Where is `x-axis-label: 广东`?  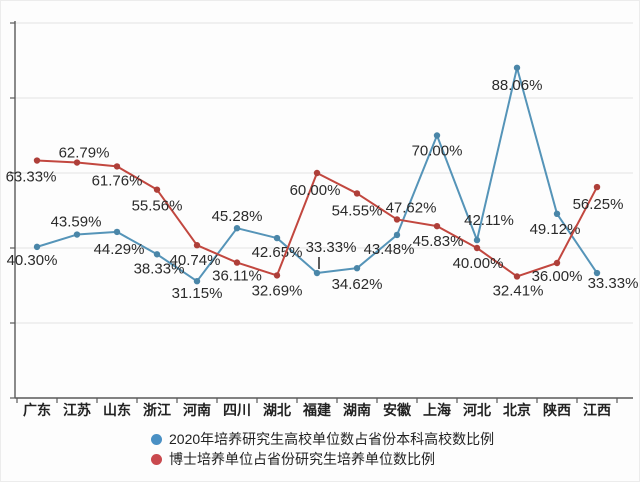 x-axis-label: 广东 is located at coordinates (37, 410).